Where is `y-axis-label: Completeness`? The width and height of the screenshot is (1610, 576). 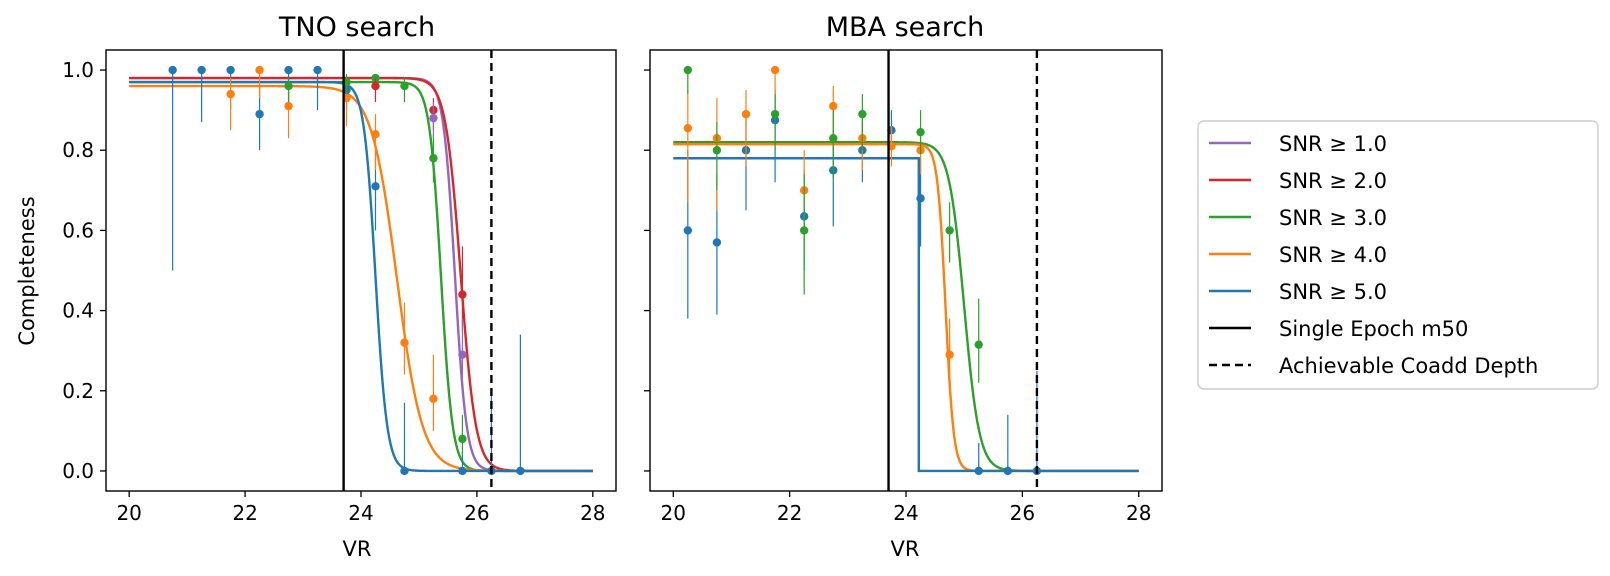 y-axis-label: Completeness is located at coordinates (27, 270).